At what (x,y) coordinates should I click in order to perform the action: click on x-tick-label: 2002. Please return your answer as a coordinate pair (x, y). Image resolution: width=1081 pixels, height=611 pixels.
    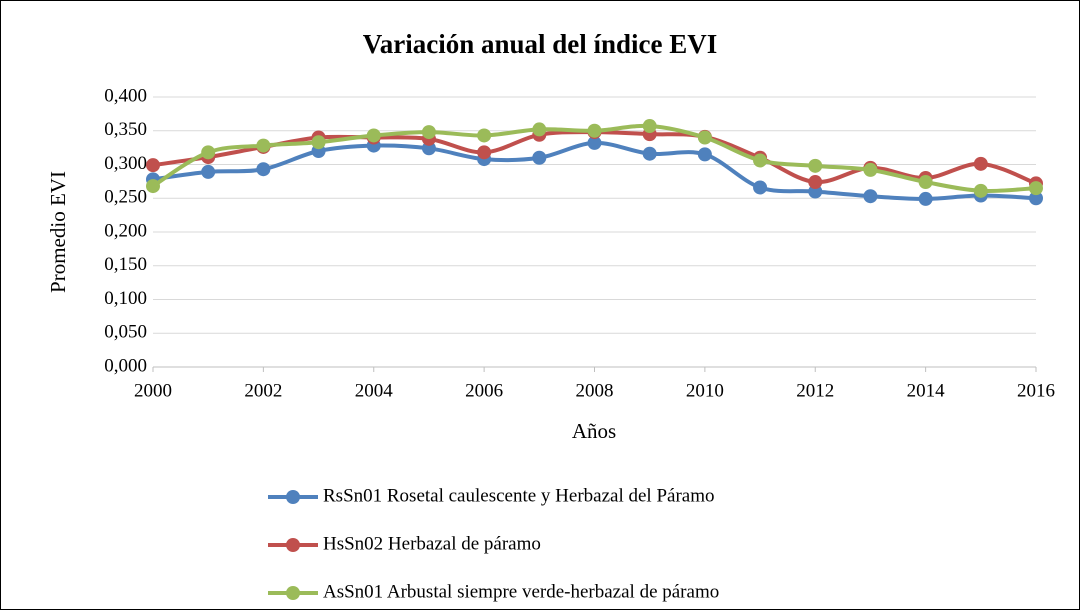
    Looking at the image, I should click on (263, 390).